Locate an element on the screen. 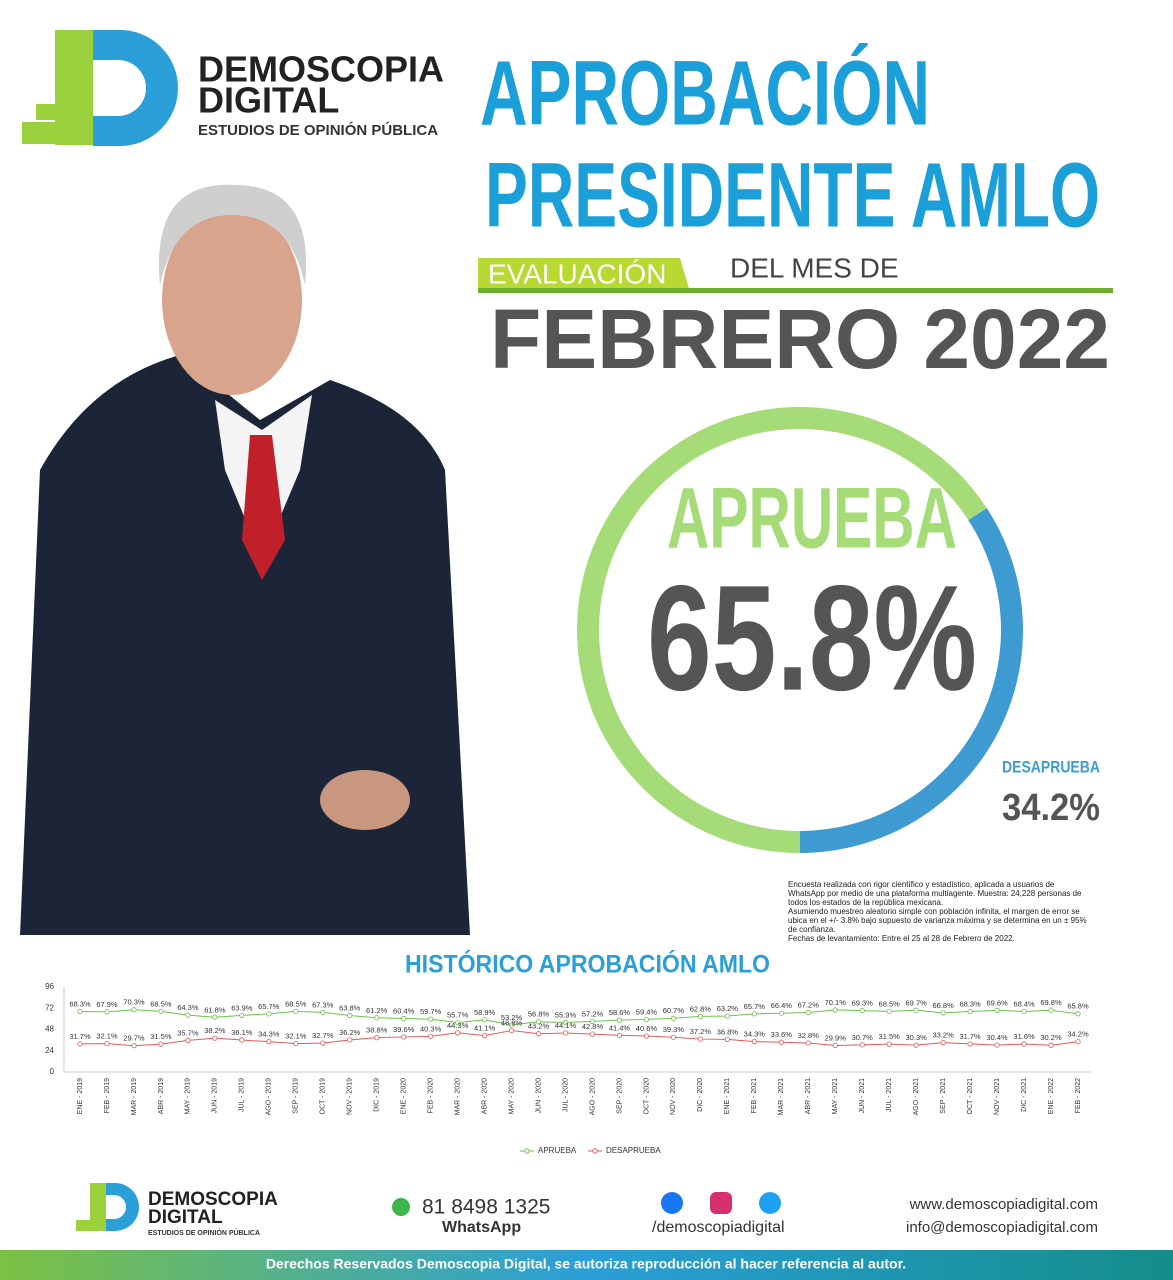  website: www.demoscopiadigital.com is located at coordinates (1003, 1204).